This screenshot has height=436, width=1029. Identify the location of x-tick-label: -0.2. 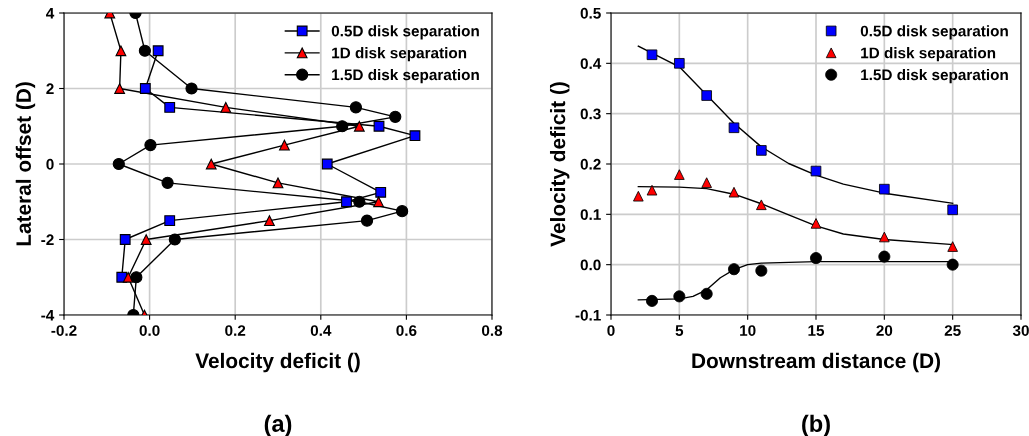
(64, 330).